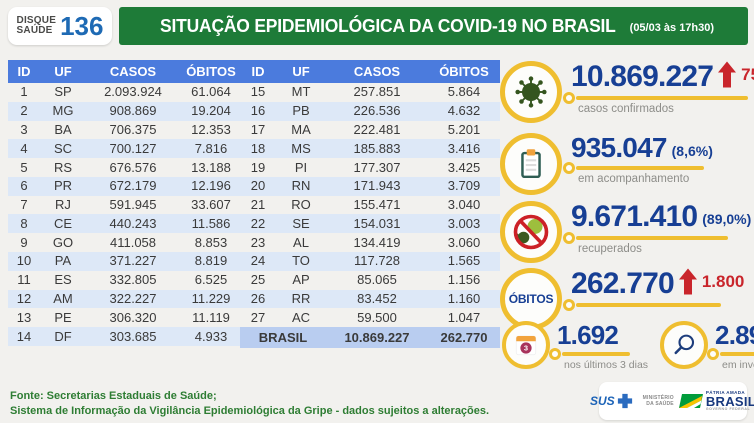  Describe the element at coordinates (301, 129) in the screenshot. I see `cell: MA` at that location.